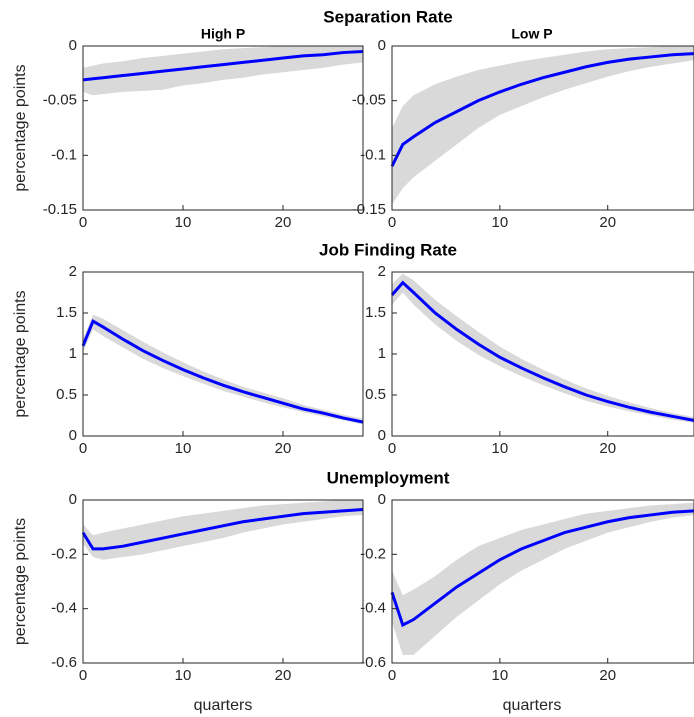 This screenshot has width=694, height=717. What do you see at coordinates (531, 34) in the screenshot?
I see `column-title: Low P` at bounding box center [531, 34].